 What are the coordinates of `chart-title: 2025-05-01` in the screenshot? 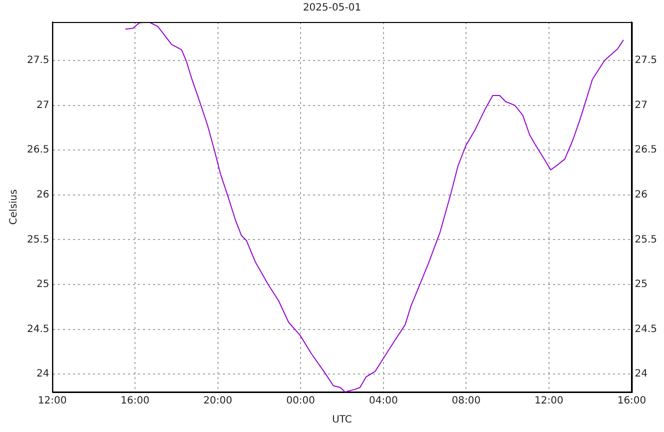 It's located at (332, 8).